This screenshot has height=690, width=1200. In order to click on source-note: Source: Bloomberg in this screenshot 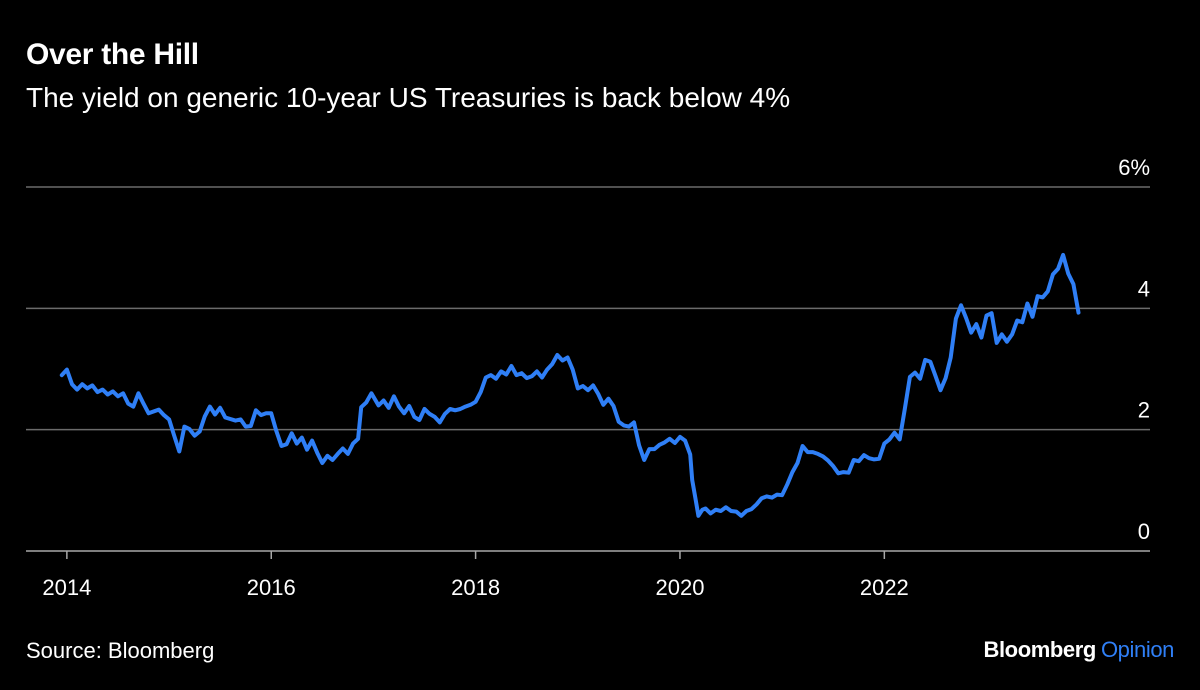, I will do `click(120, 650)`.